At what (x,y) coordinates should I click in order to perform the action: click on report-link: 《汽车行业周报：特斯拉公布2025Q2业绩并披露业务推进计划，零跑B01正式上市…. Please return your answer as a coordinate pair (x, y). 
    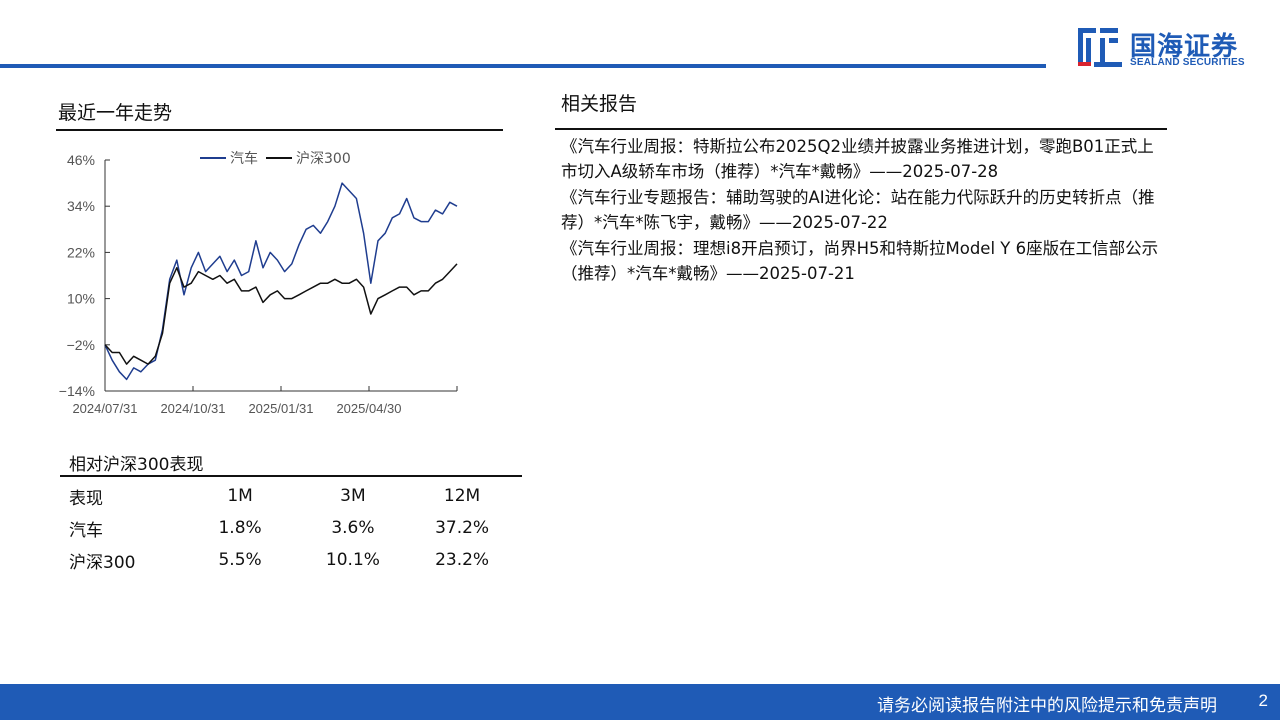
    Looking at the image, I should click on (857, 159).